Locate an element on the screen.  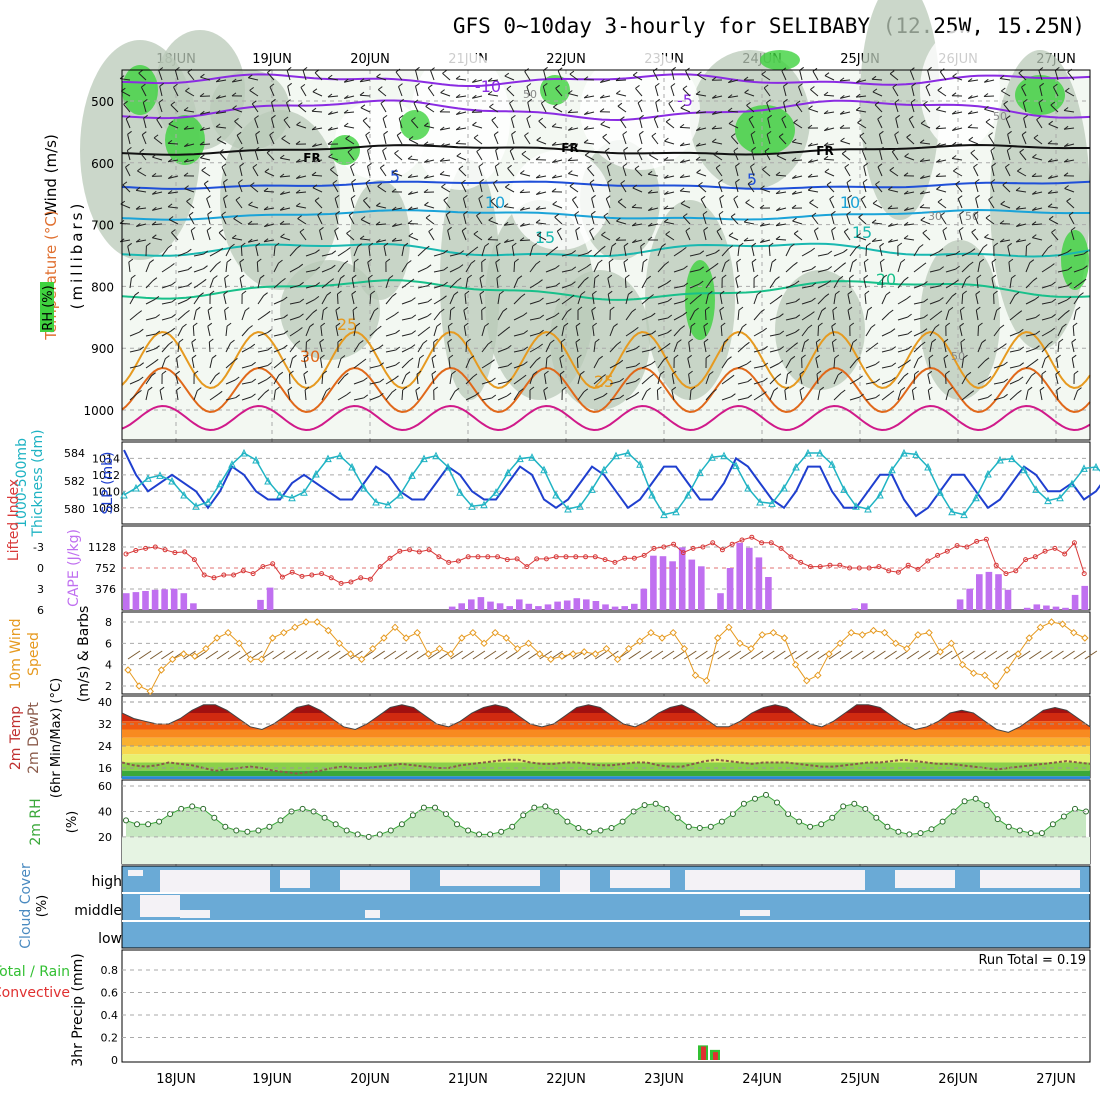
slp-ylabel: SLP (mb) is located at coordinates (108, 482).